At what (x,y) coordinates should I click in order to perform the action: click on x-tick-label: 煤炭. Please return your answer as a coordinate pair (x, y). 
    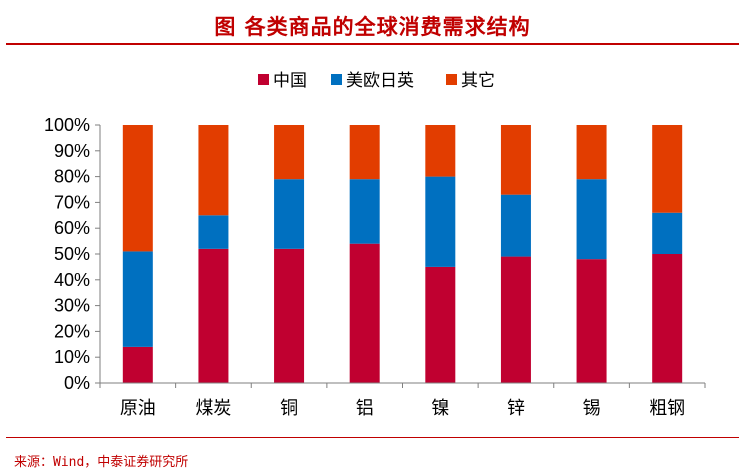
    Looking at the image, I should click on (213, 408).